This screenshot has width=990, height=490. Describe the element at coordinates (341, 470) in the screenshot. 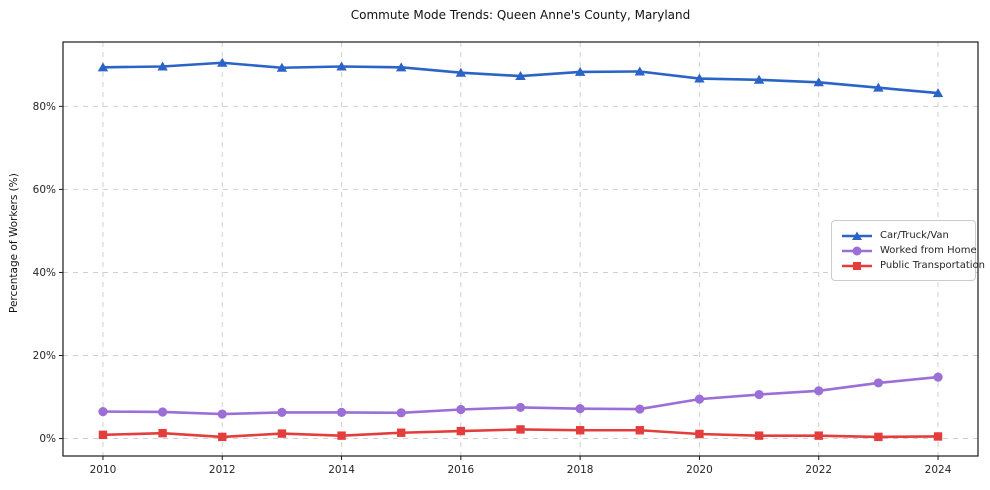

I see `x-tick-label: 2014` at that location.